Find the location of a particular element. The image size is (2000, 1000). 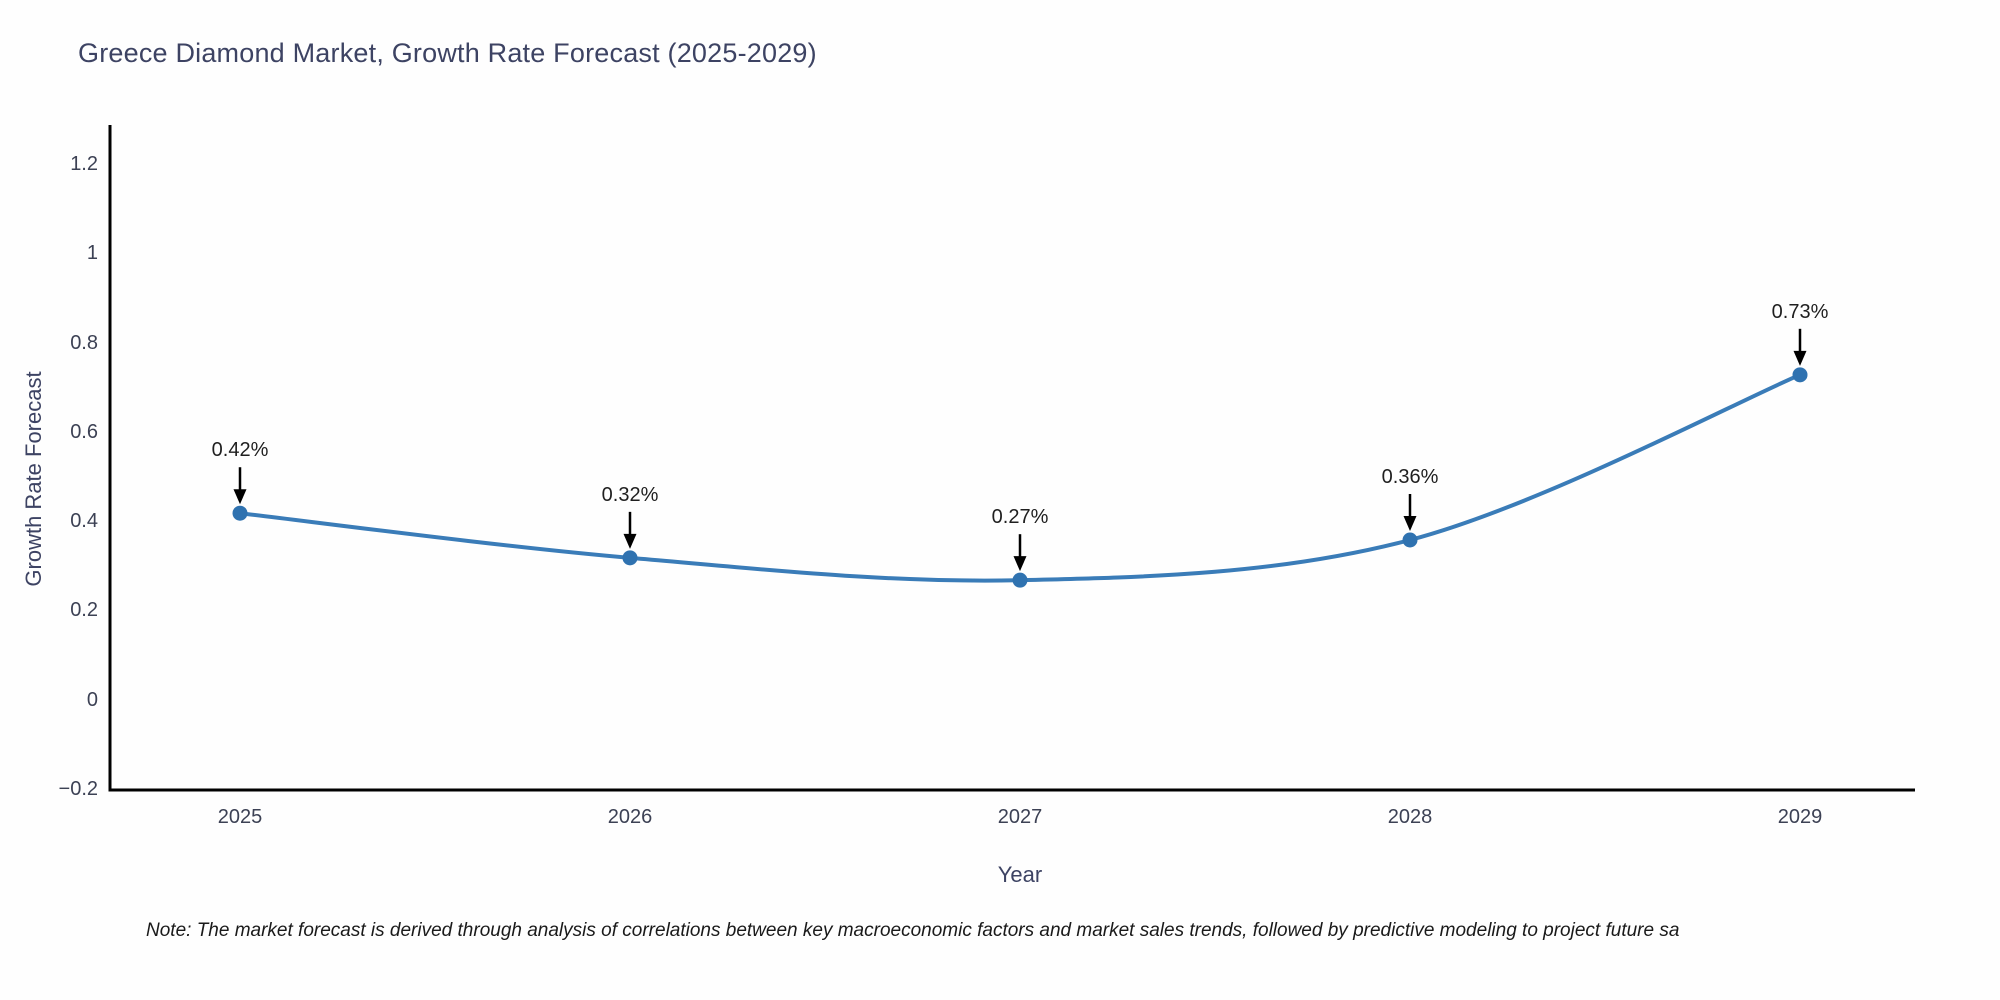

y-tick-label: 0.2 is located at coordinates (84, 610).